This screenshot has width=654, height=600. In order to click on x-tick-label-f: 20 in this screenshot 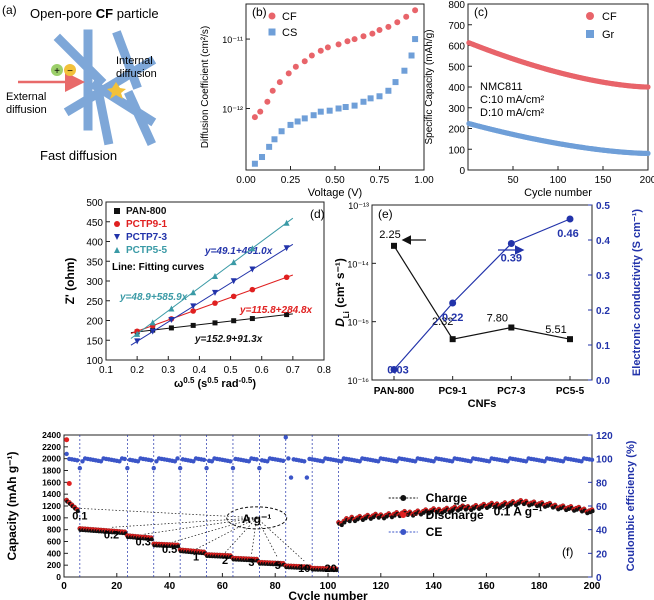, I will do `click(117, 586)`.